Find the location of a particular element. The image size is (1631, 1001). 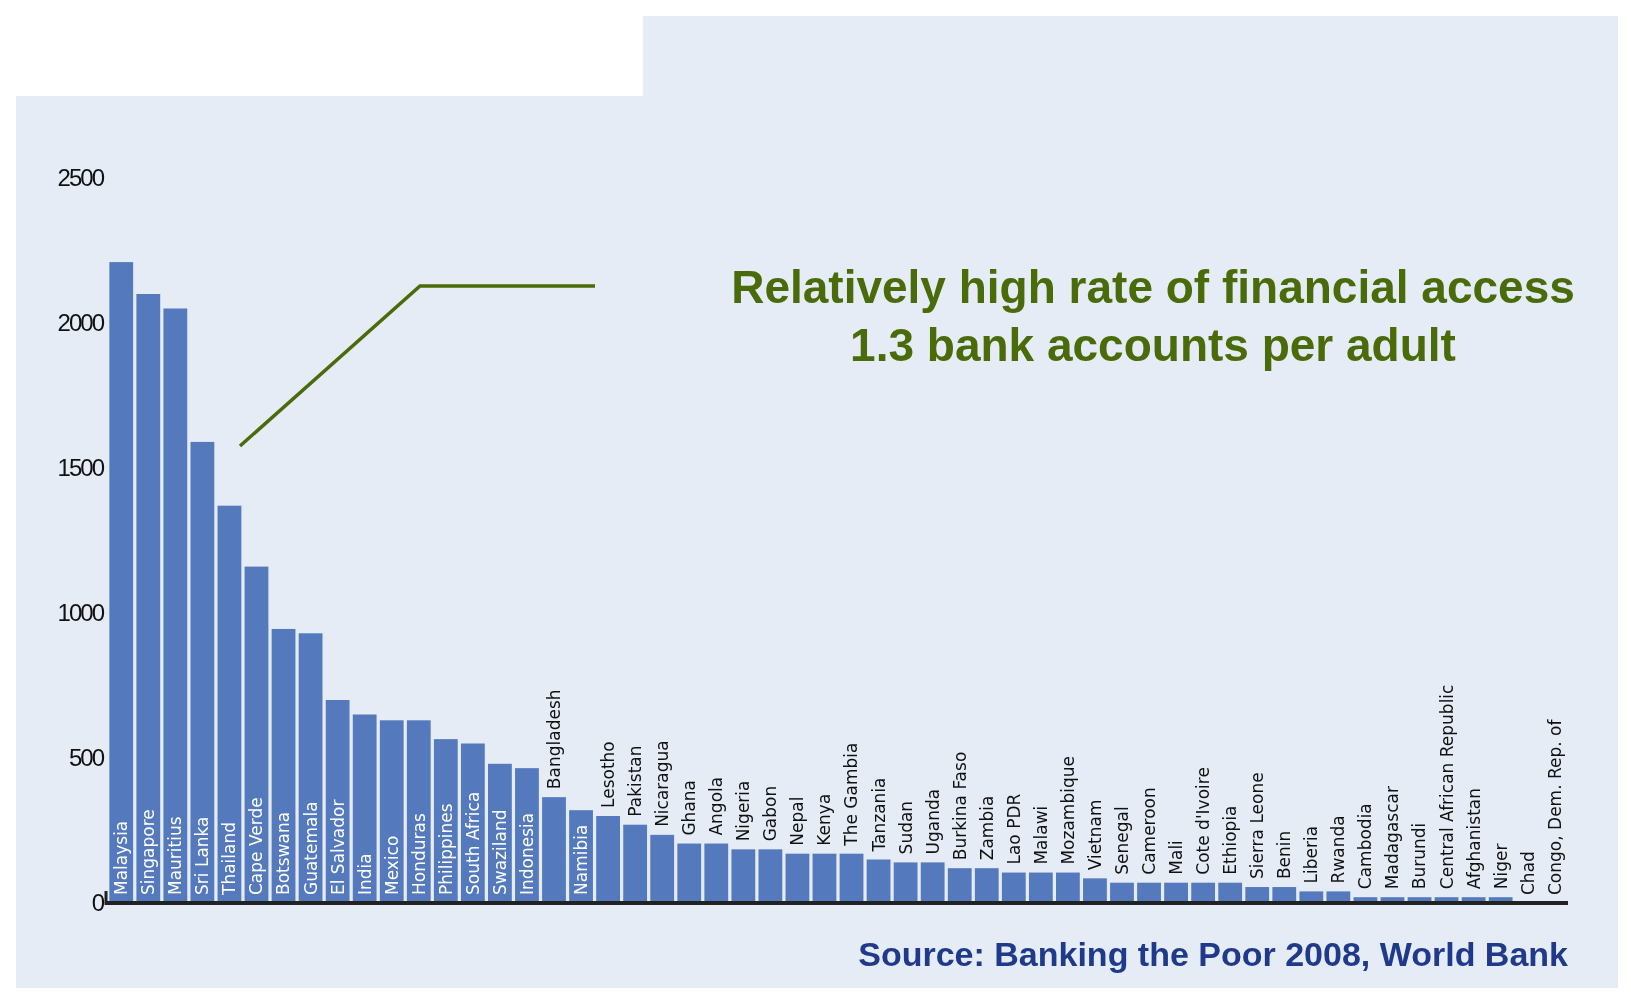

x-tick-label: Lao PDR is located at coordinates (1013, 829).